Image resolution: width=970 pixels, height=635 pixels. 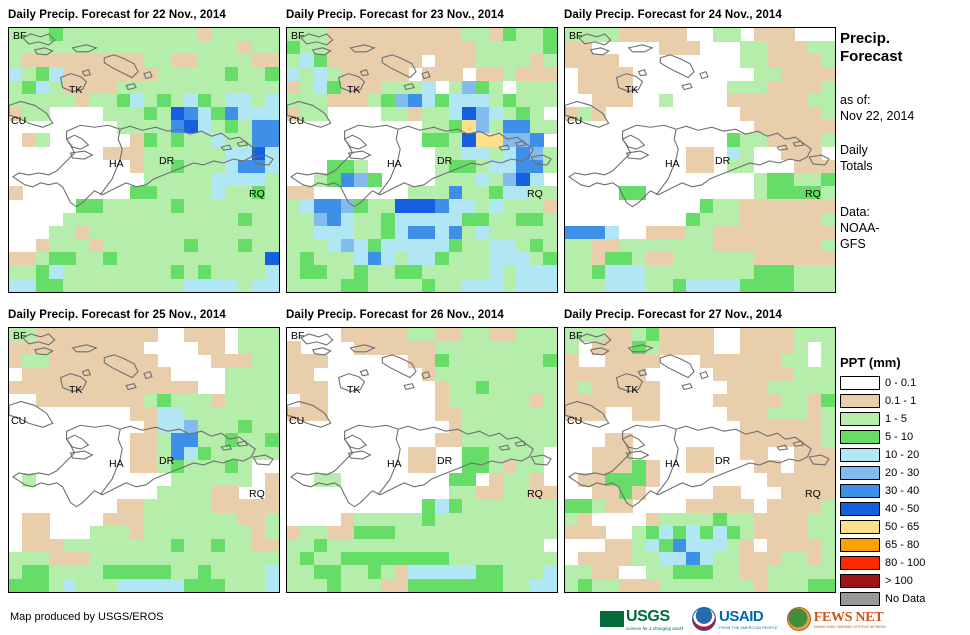 I want to click on precip-map-3: BF TK CU HA DR RQ, so click(x=700, y=160).